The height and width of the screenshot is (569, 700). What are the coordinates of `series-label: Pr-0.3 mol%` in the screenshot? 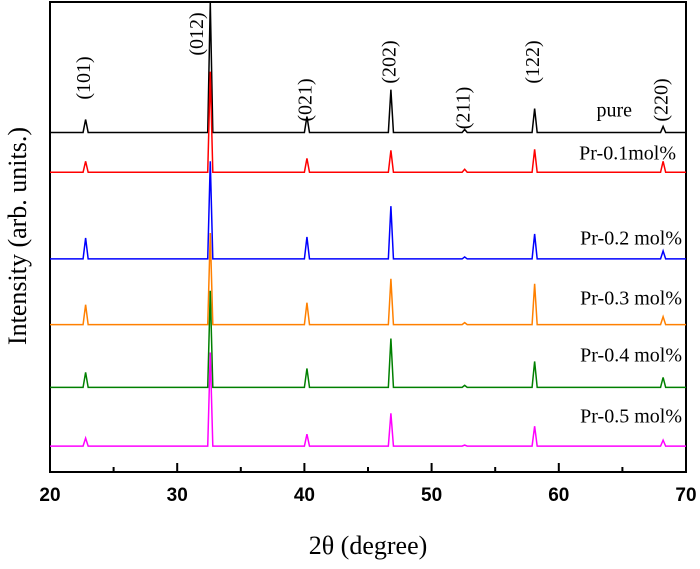 It's located at (631, 299).